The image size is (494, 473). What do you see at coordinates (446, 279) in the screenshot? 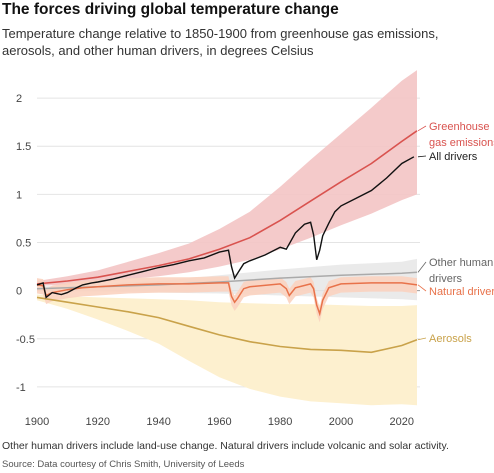
I see `other-human-label: drivers` at bounding box center [446, 279].